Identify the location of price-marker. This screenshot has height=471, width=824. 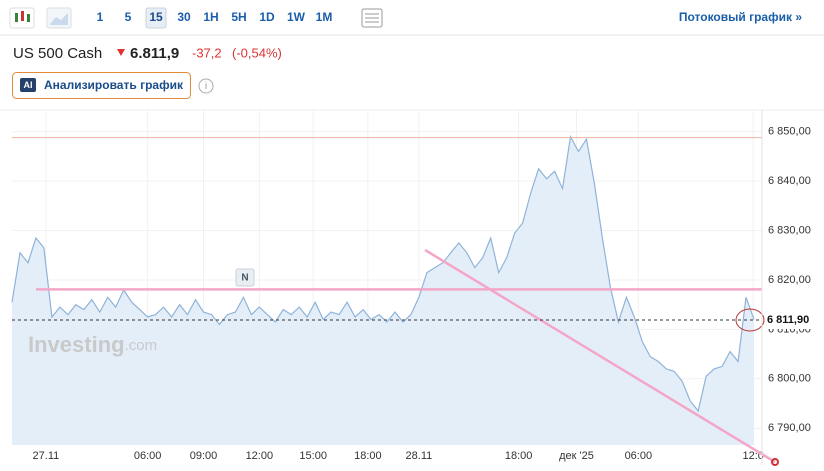
(750, 320).